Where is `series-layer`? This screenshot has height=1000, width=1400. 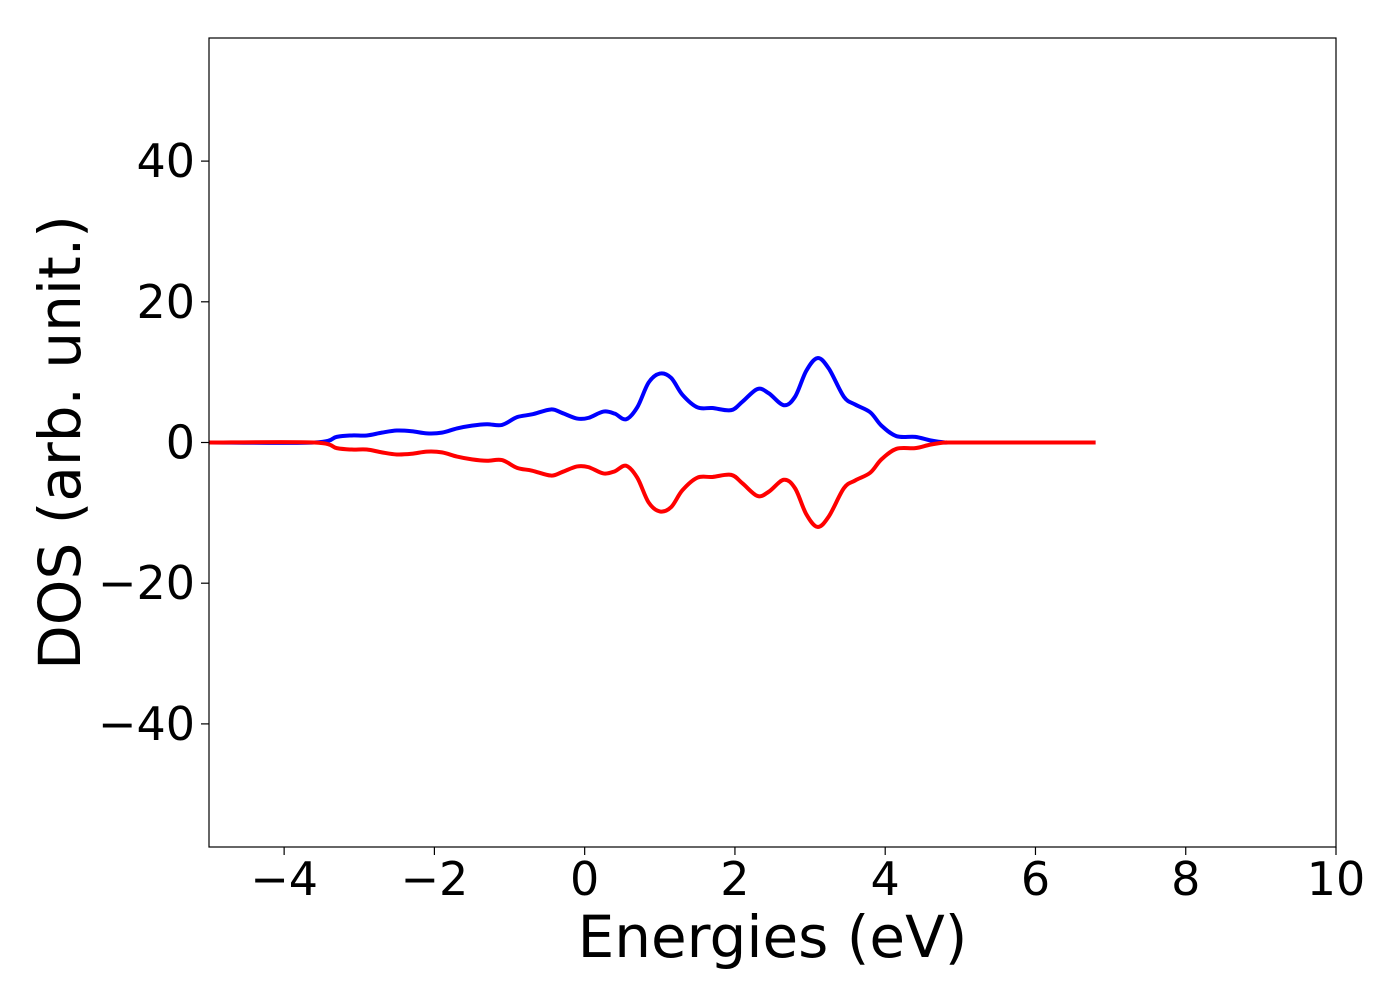
series-layer is located at coordinates (652, 442).